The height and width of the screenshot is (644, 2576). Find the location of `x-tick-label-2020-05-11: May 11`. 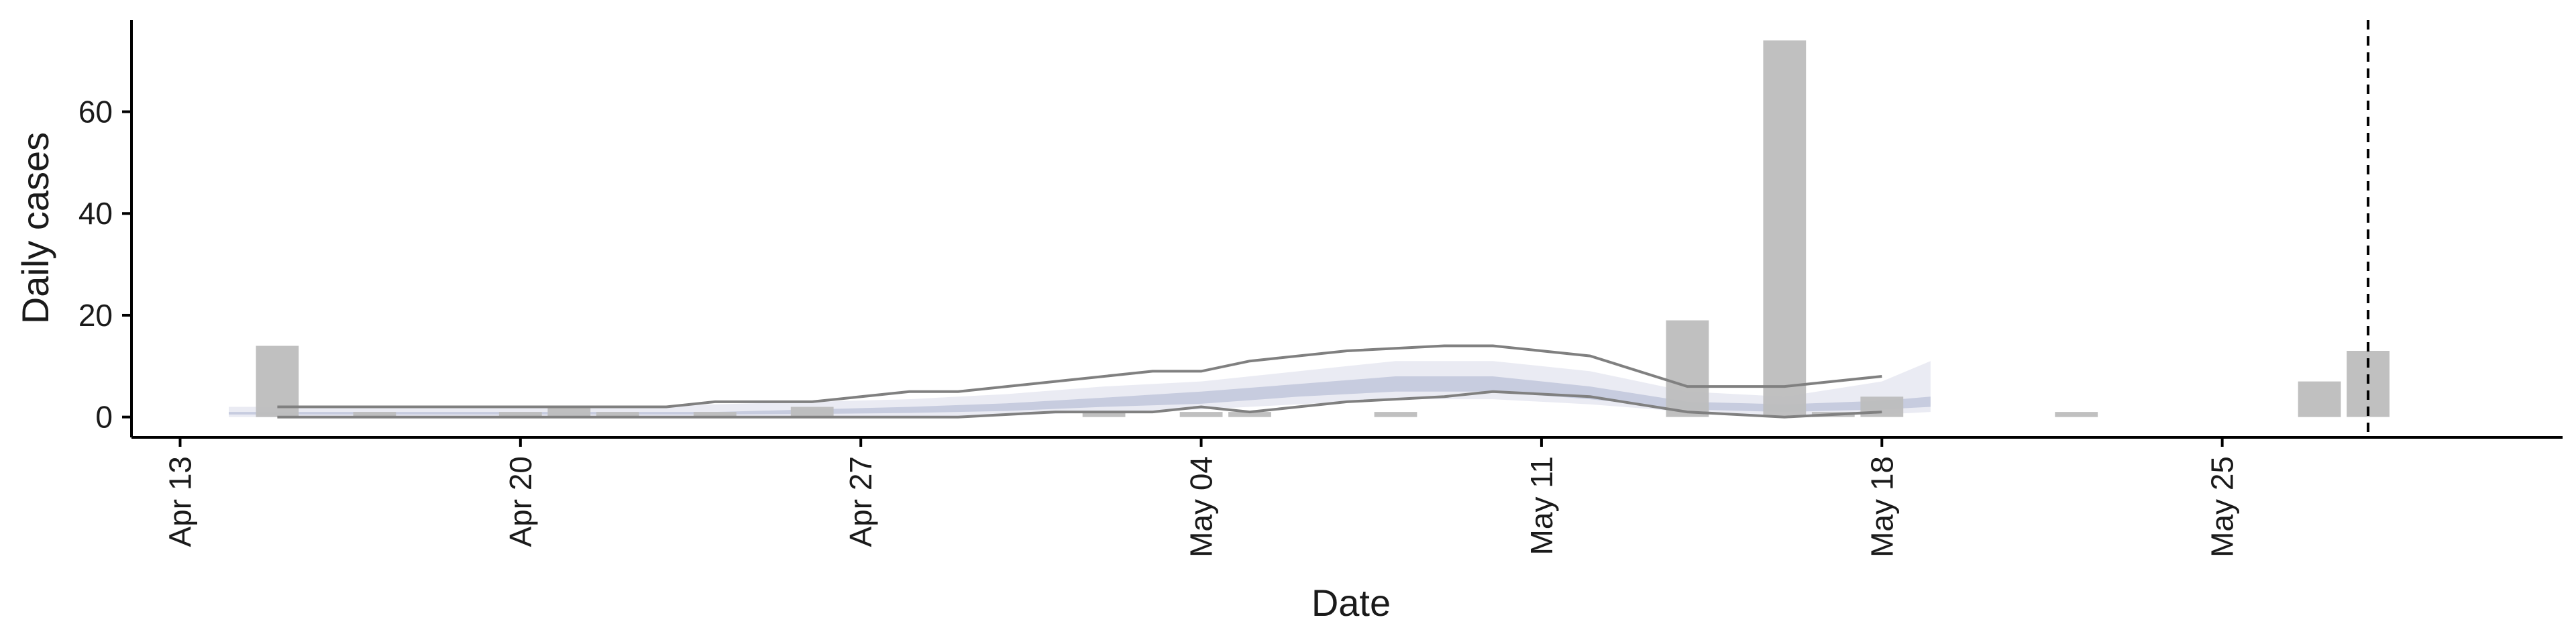

x-tick-label-2020-05-11: May 11 is located at coordinates (1541, 505).